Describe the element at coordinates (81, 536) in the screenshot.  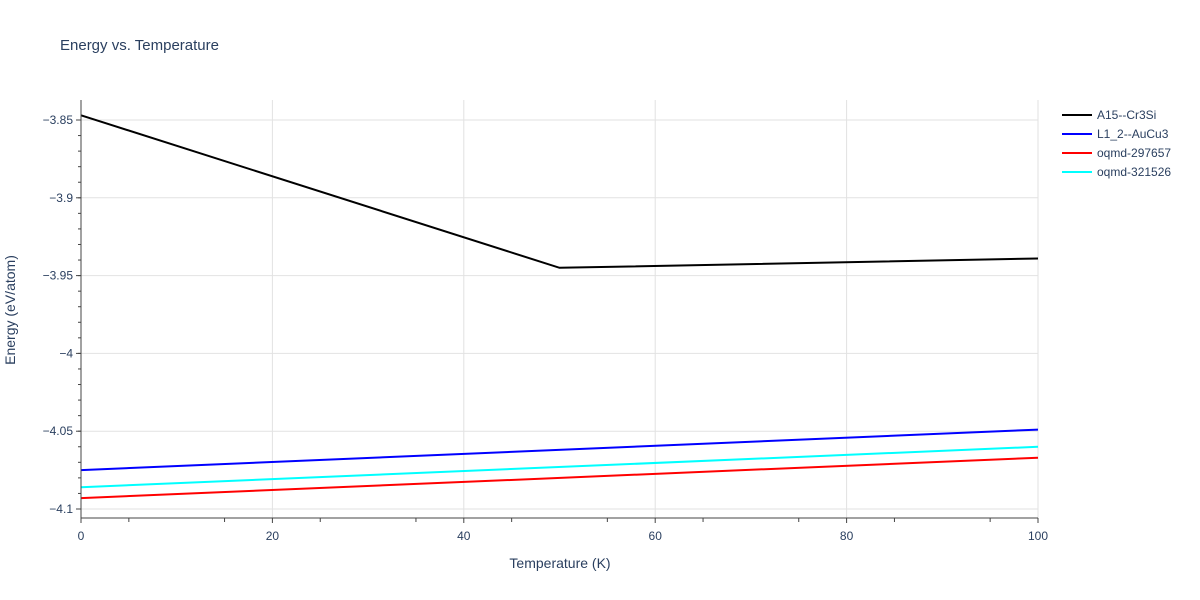
I see `x-tick-label: 0` at that location.